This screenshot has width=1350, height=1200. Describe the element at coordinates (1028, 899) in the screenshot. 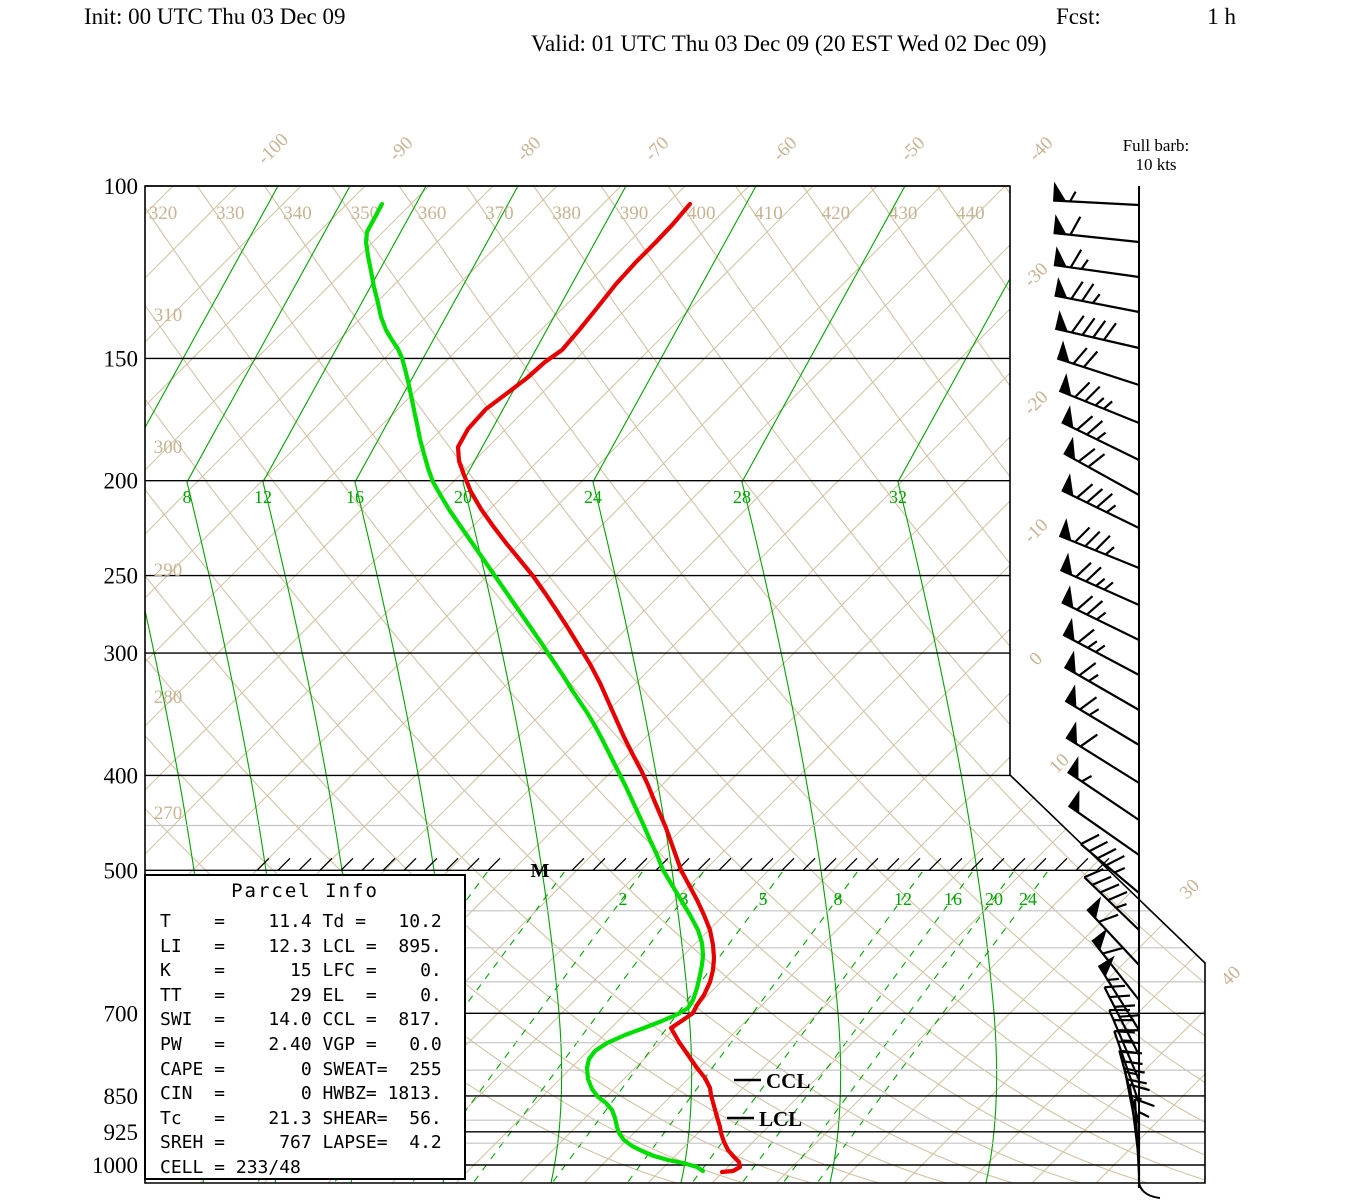

I see `mixing-ratio-label: 24` at that location.